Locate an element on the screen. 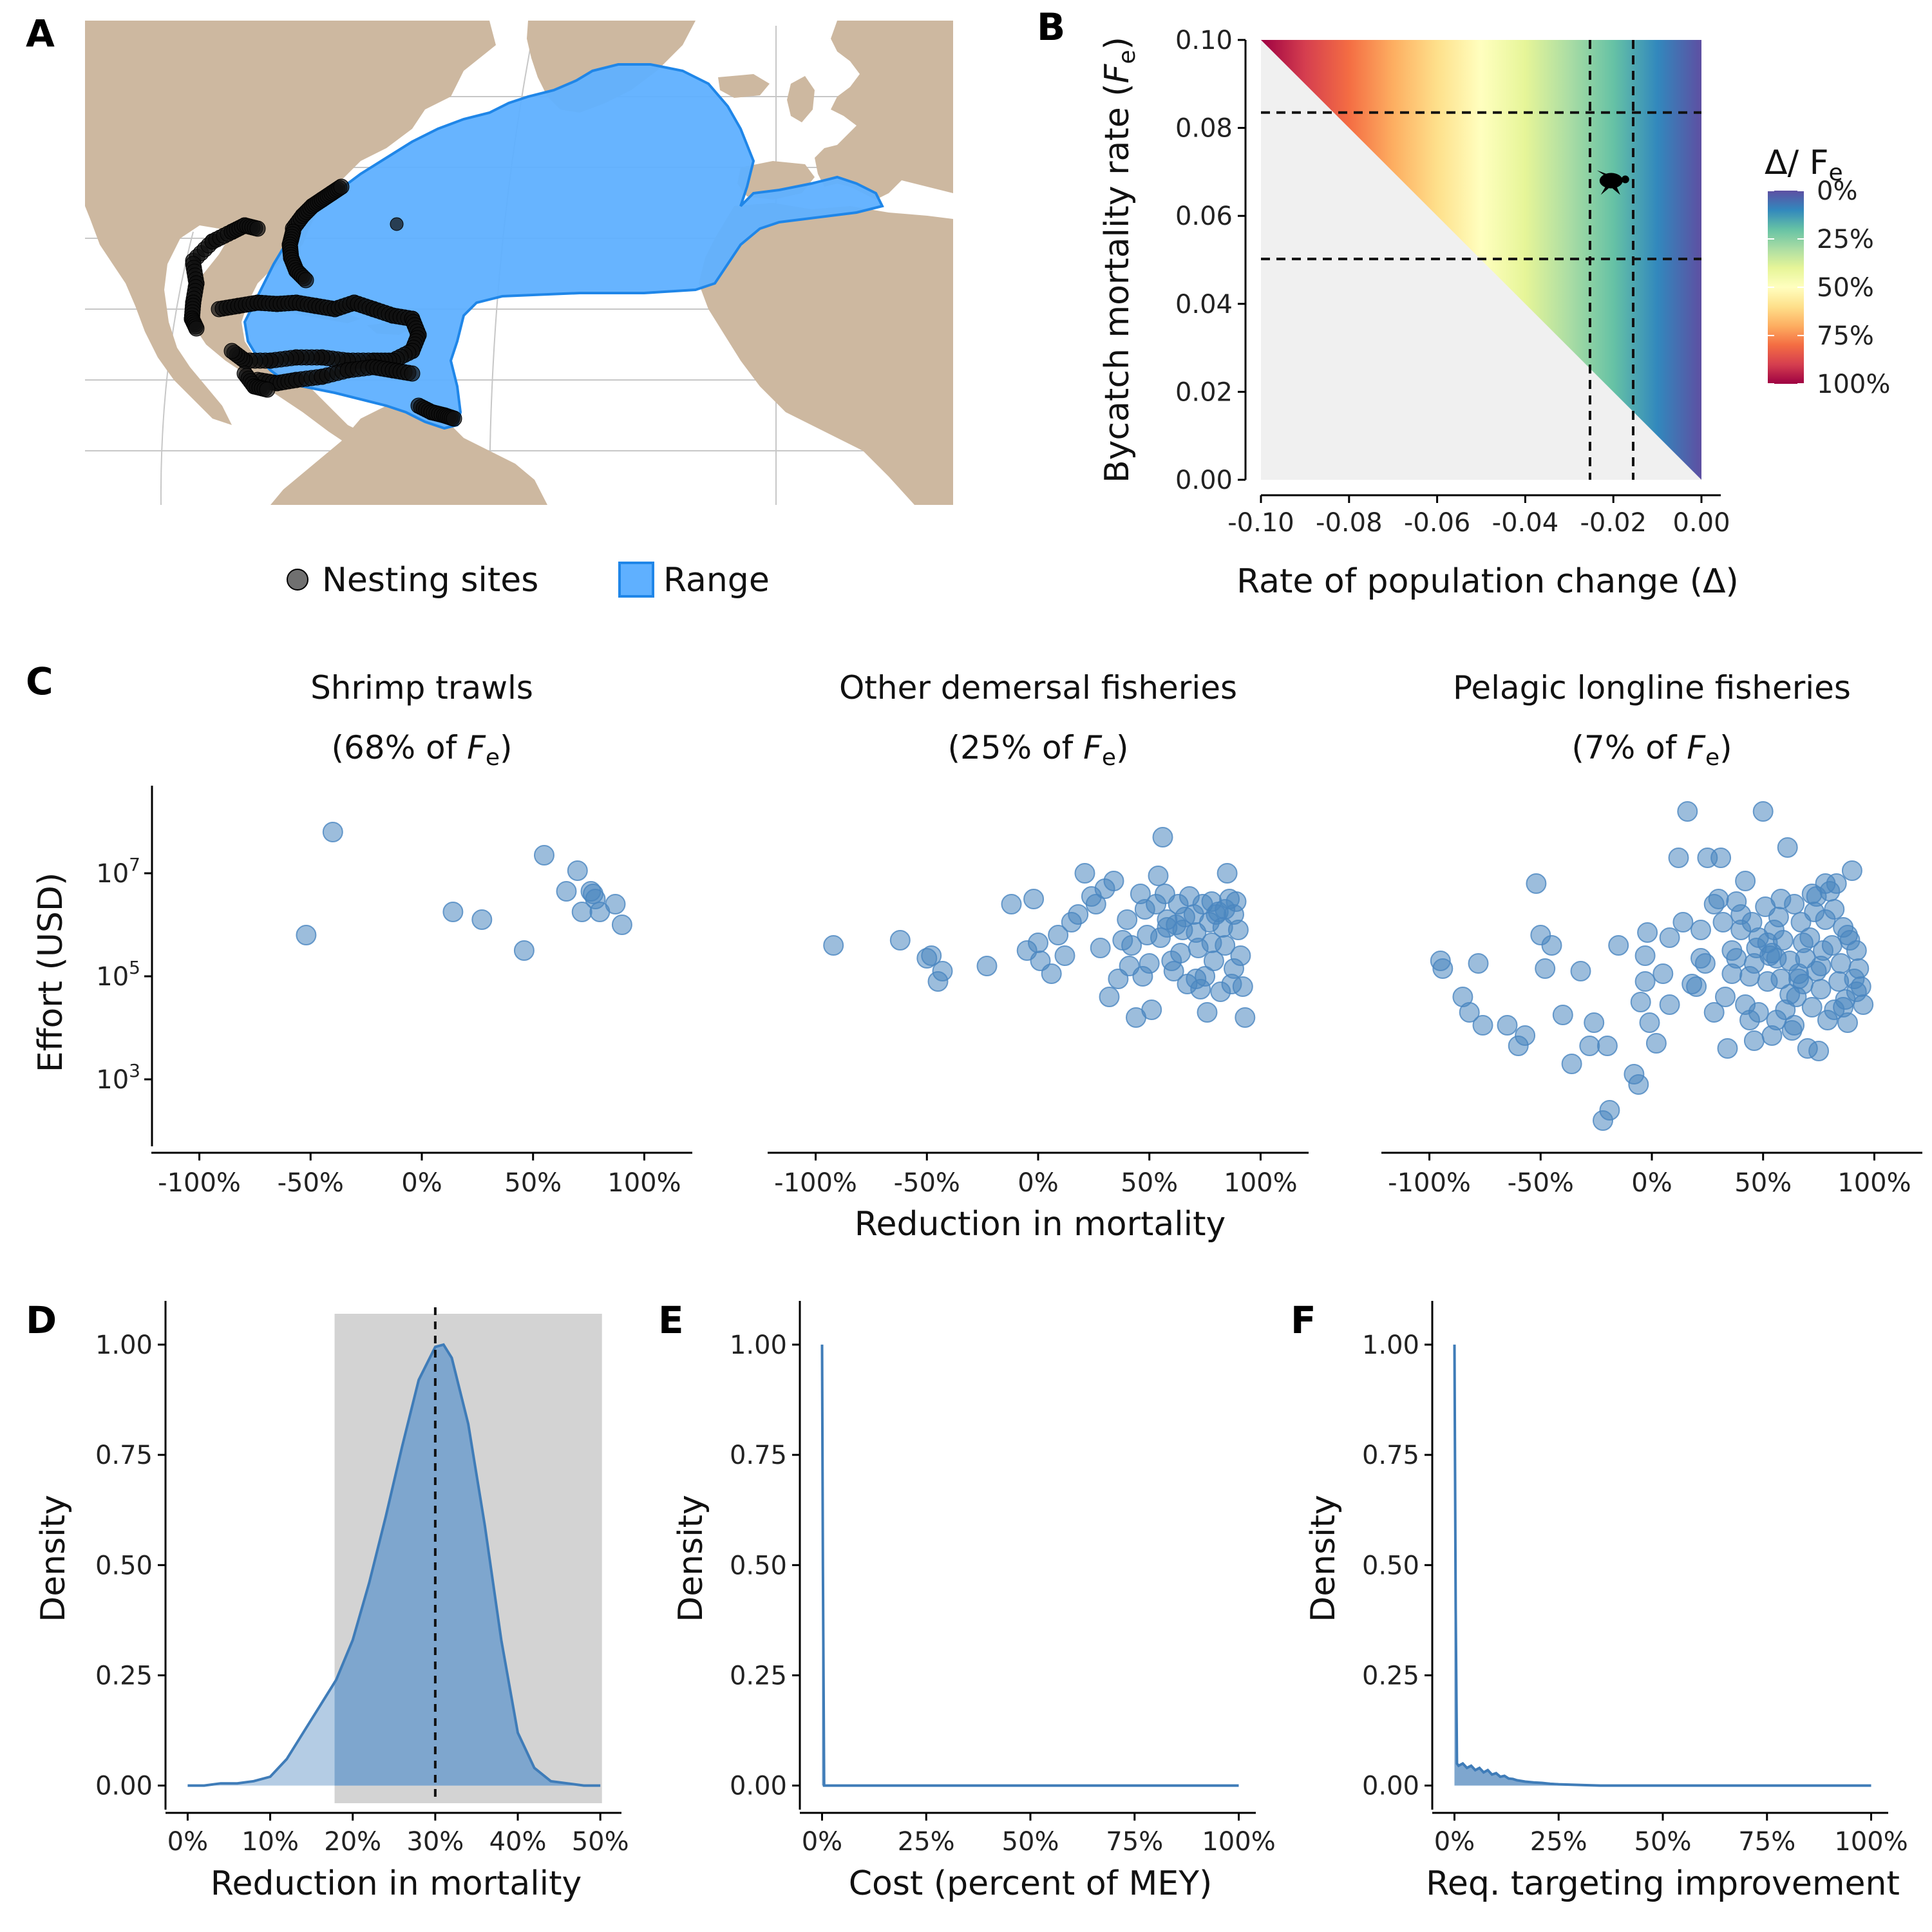  x-tick-label: -100% is located at coordinates (199, 1183).